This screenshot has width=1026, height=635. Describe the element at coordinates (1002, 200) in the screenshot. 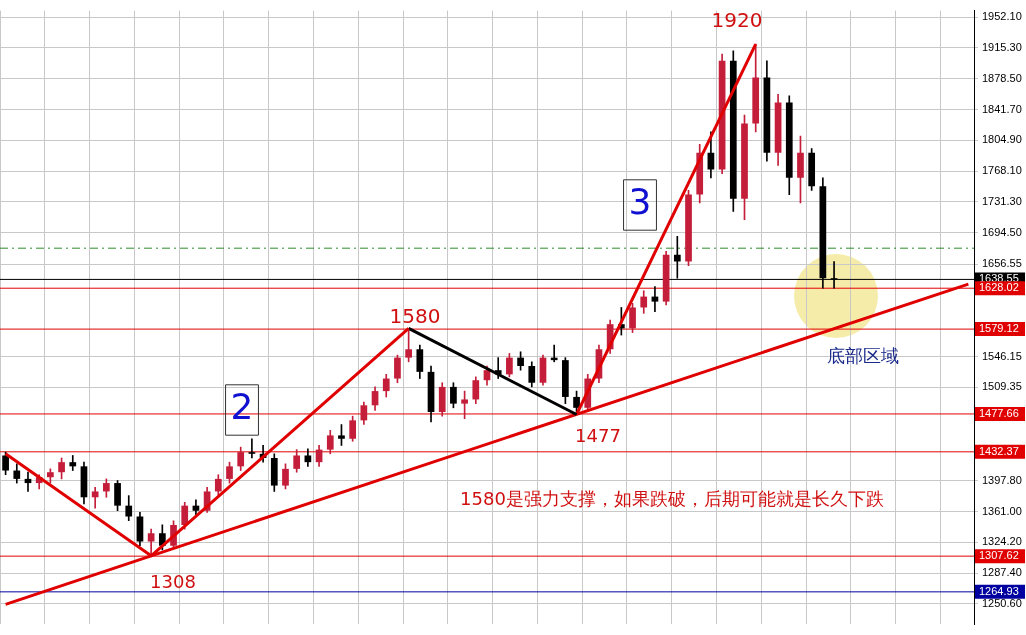

I see `y-tick-label: 1731.30` at that location.